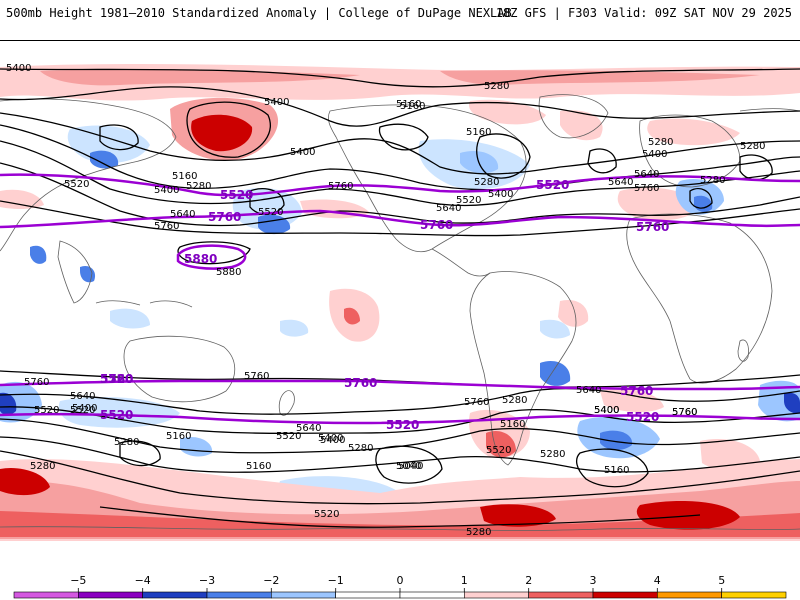 This screenshot has width=800, height=600. I want to click on colorbar: −5 −4 −3 −2 −1 0 1 2 3 4 5, so click(400, 583).